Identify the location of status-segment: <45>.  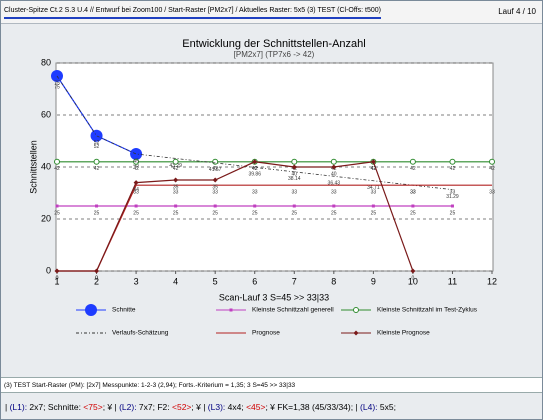
(256, 407).